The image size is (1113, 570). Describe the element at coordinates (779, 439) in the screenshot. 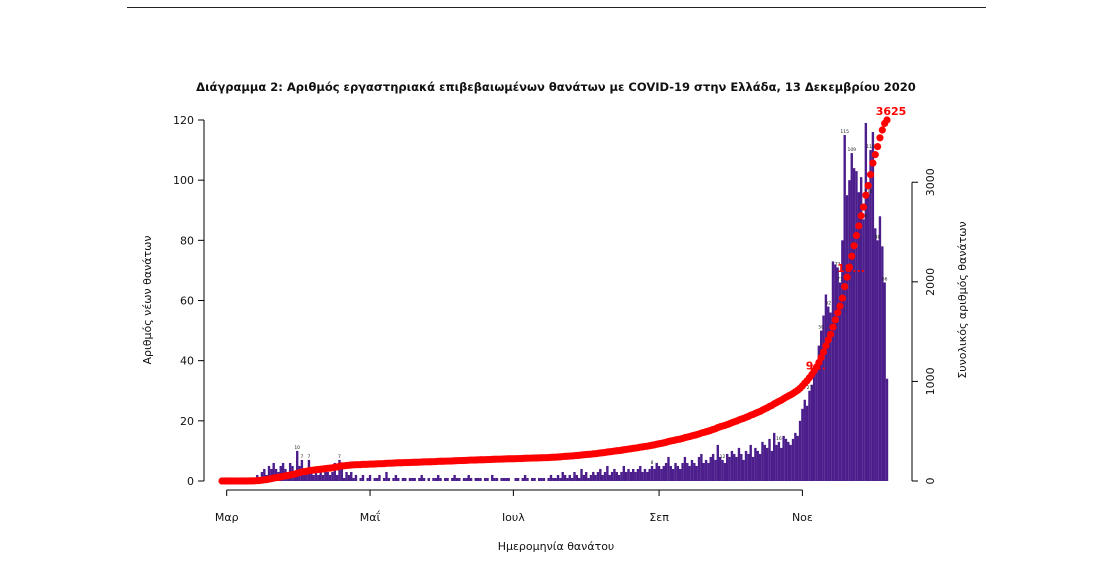

I see `bar-value-label: 16` at that location.